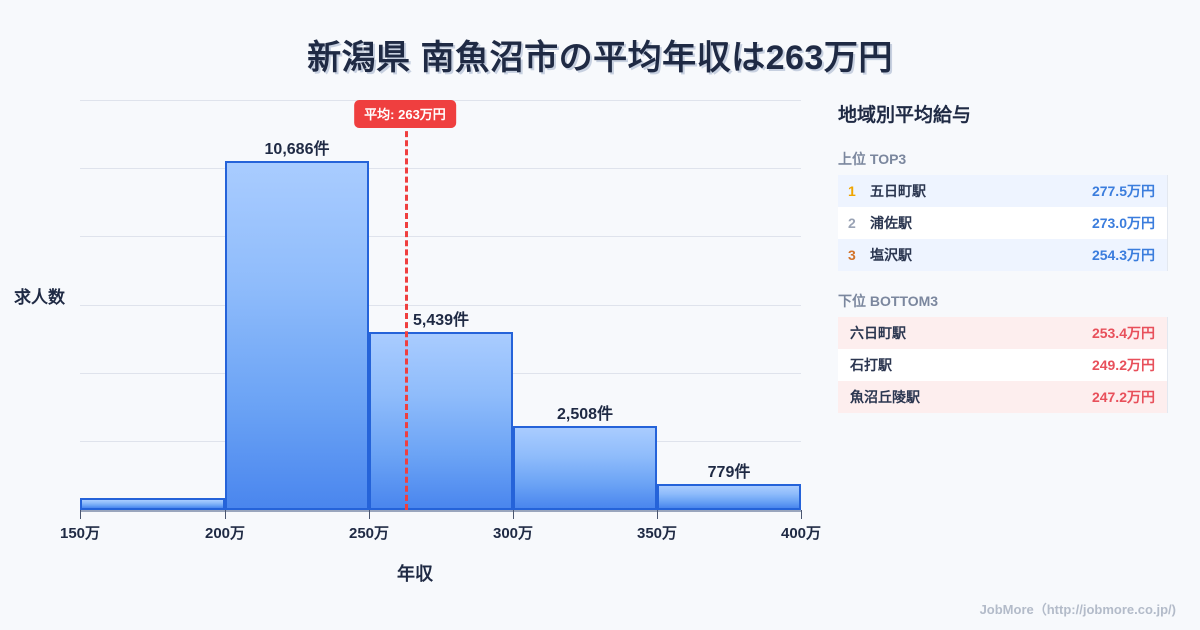 This screenshot has width=1200, height=630. Describe the element at coordinates (1123, 397) in the screenshot. I see `salary-value: 247.2万円` at that location.